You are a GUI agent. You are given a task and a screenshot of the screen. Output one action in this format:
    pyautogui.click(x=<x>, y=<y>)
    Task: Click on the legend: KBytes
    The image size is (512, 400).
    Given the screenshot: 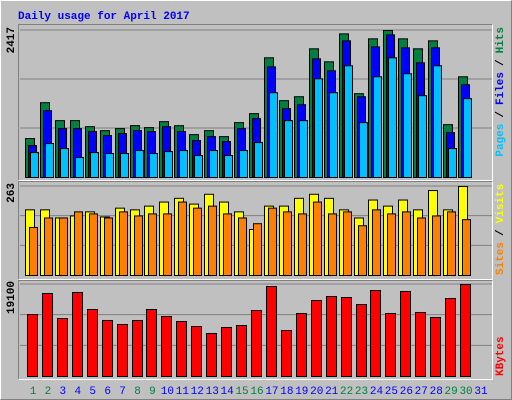 What is the action you would take?
    pyautogui.click(x=501, y=356)
    